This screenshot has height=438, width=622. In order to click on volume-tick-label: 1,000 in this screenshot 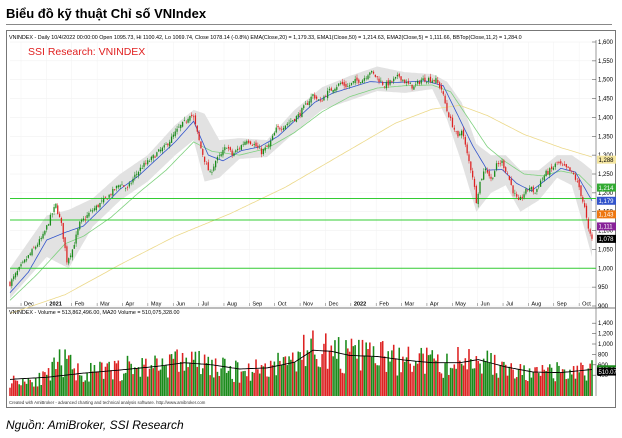, I will do `click(606, 345)`.